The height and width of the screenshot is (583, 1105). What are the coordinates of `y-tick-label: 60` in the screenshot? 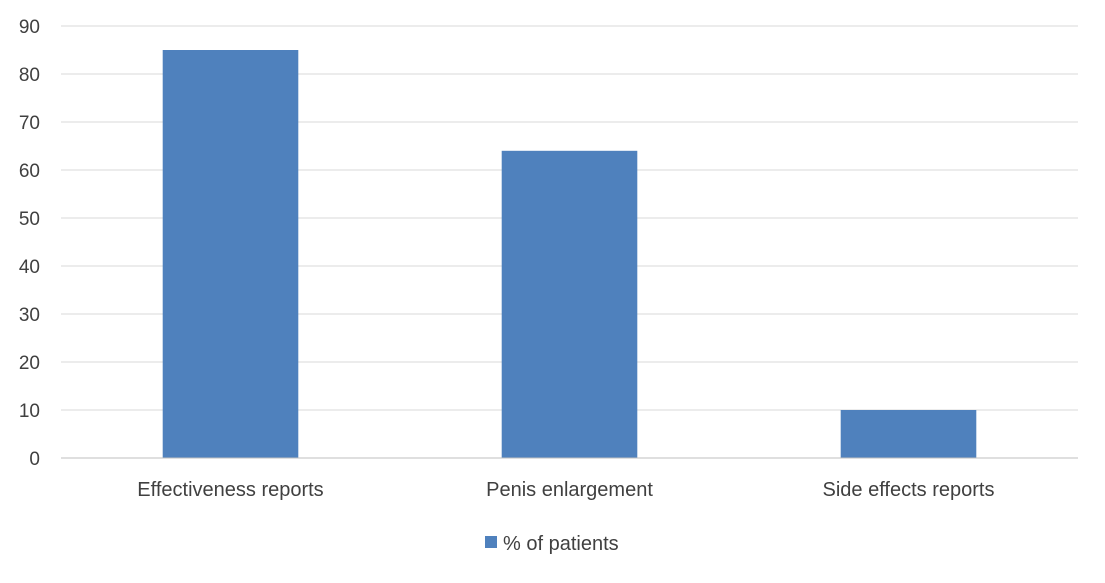 It's located at (29, 171).